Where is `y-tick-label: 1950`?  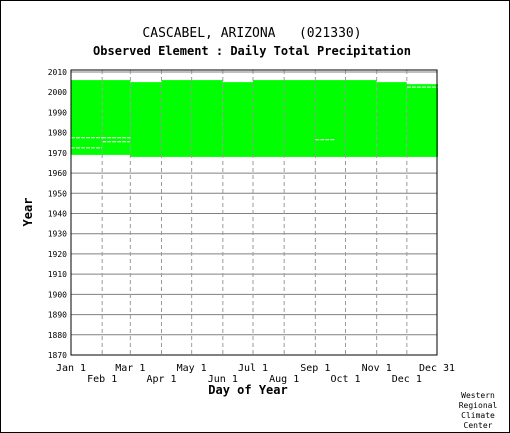 y-tick-label: 1950 is located at coordinates (57, 193).